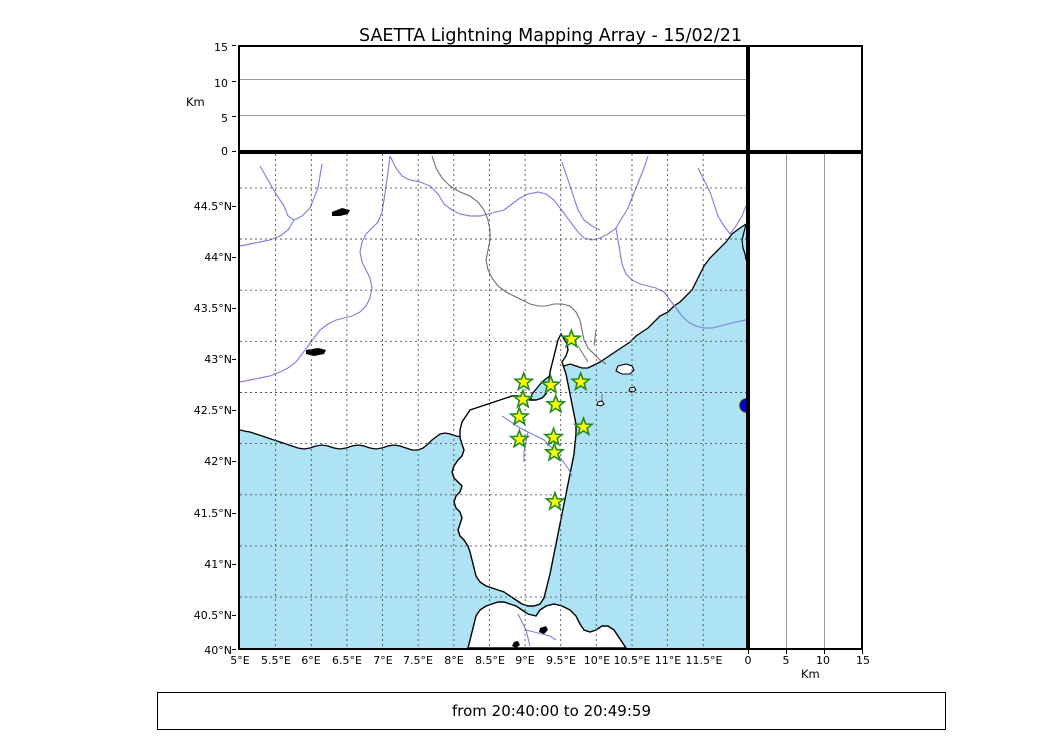 The width and height of the screenshot is (1050, 750). I want to click on ytick-42N: 42°N, so click(218, 461).